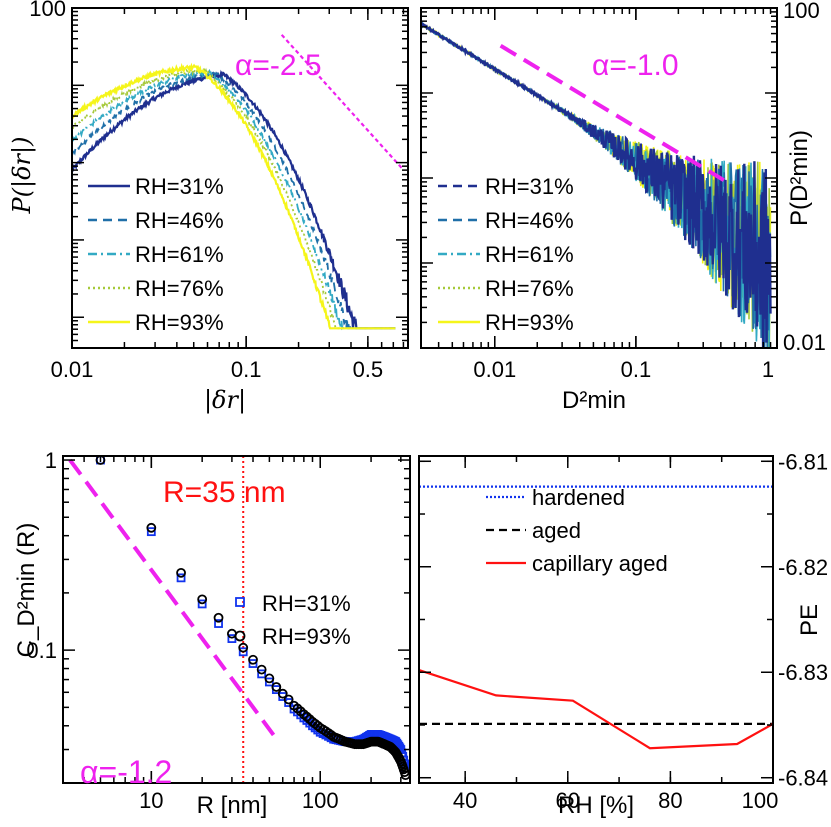  I want to click on legend-label: capillary aged, so click(600, 563).